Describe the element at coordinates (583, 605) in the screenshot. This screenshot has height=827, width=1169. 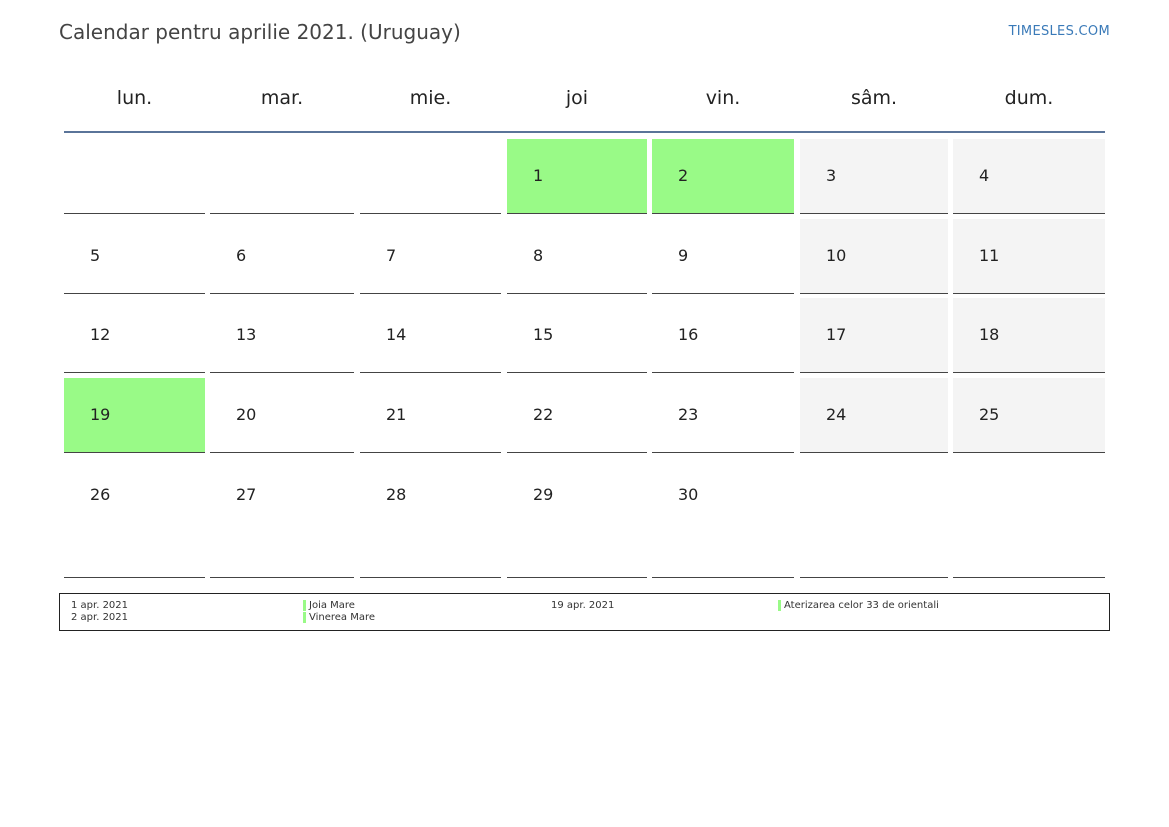
I see `legend-date: 19 apr. 2021` at that location.